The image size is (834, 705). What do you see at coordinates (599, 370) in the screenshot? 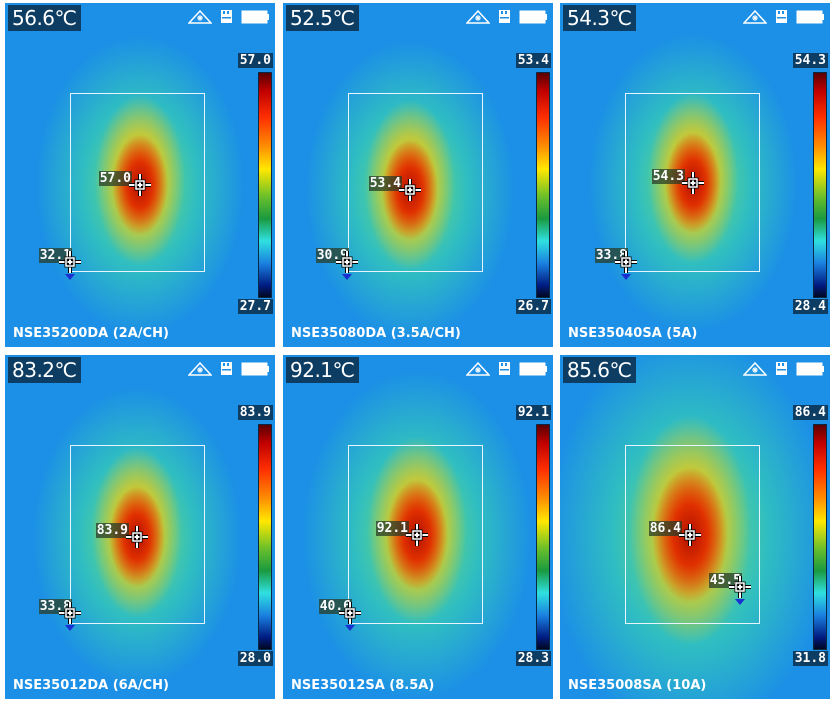
I see `center-temperature: 85.6℃` at bounding box center [599, 370].